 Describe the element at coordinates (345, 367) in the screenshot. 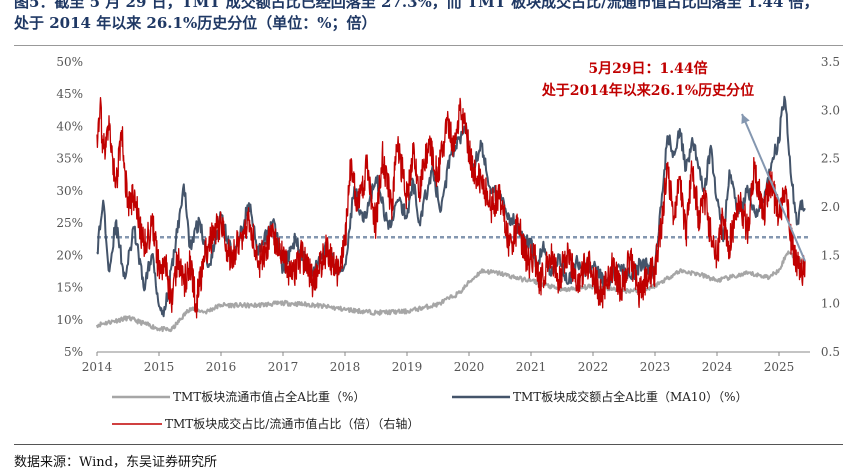

I see `x-tick-label: 2018` at that location.